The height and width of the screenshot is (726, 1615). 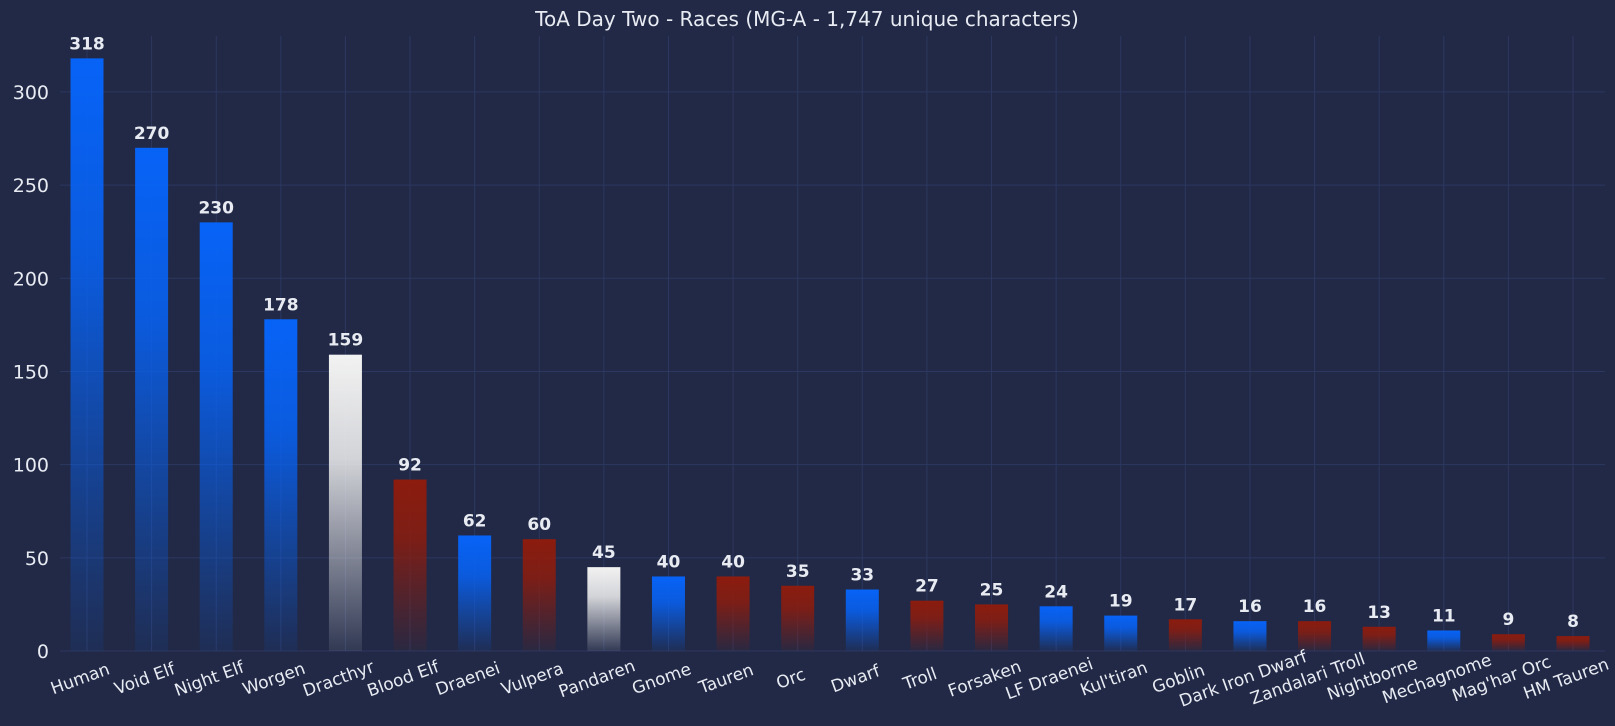 I want to click on x-tick-label: Dracthyr, so click(x=338, y=679).